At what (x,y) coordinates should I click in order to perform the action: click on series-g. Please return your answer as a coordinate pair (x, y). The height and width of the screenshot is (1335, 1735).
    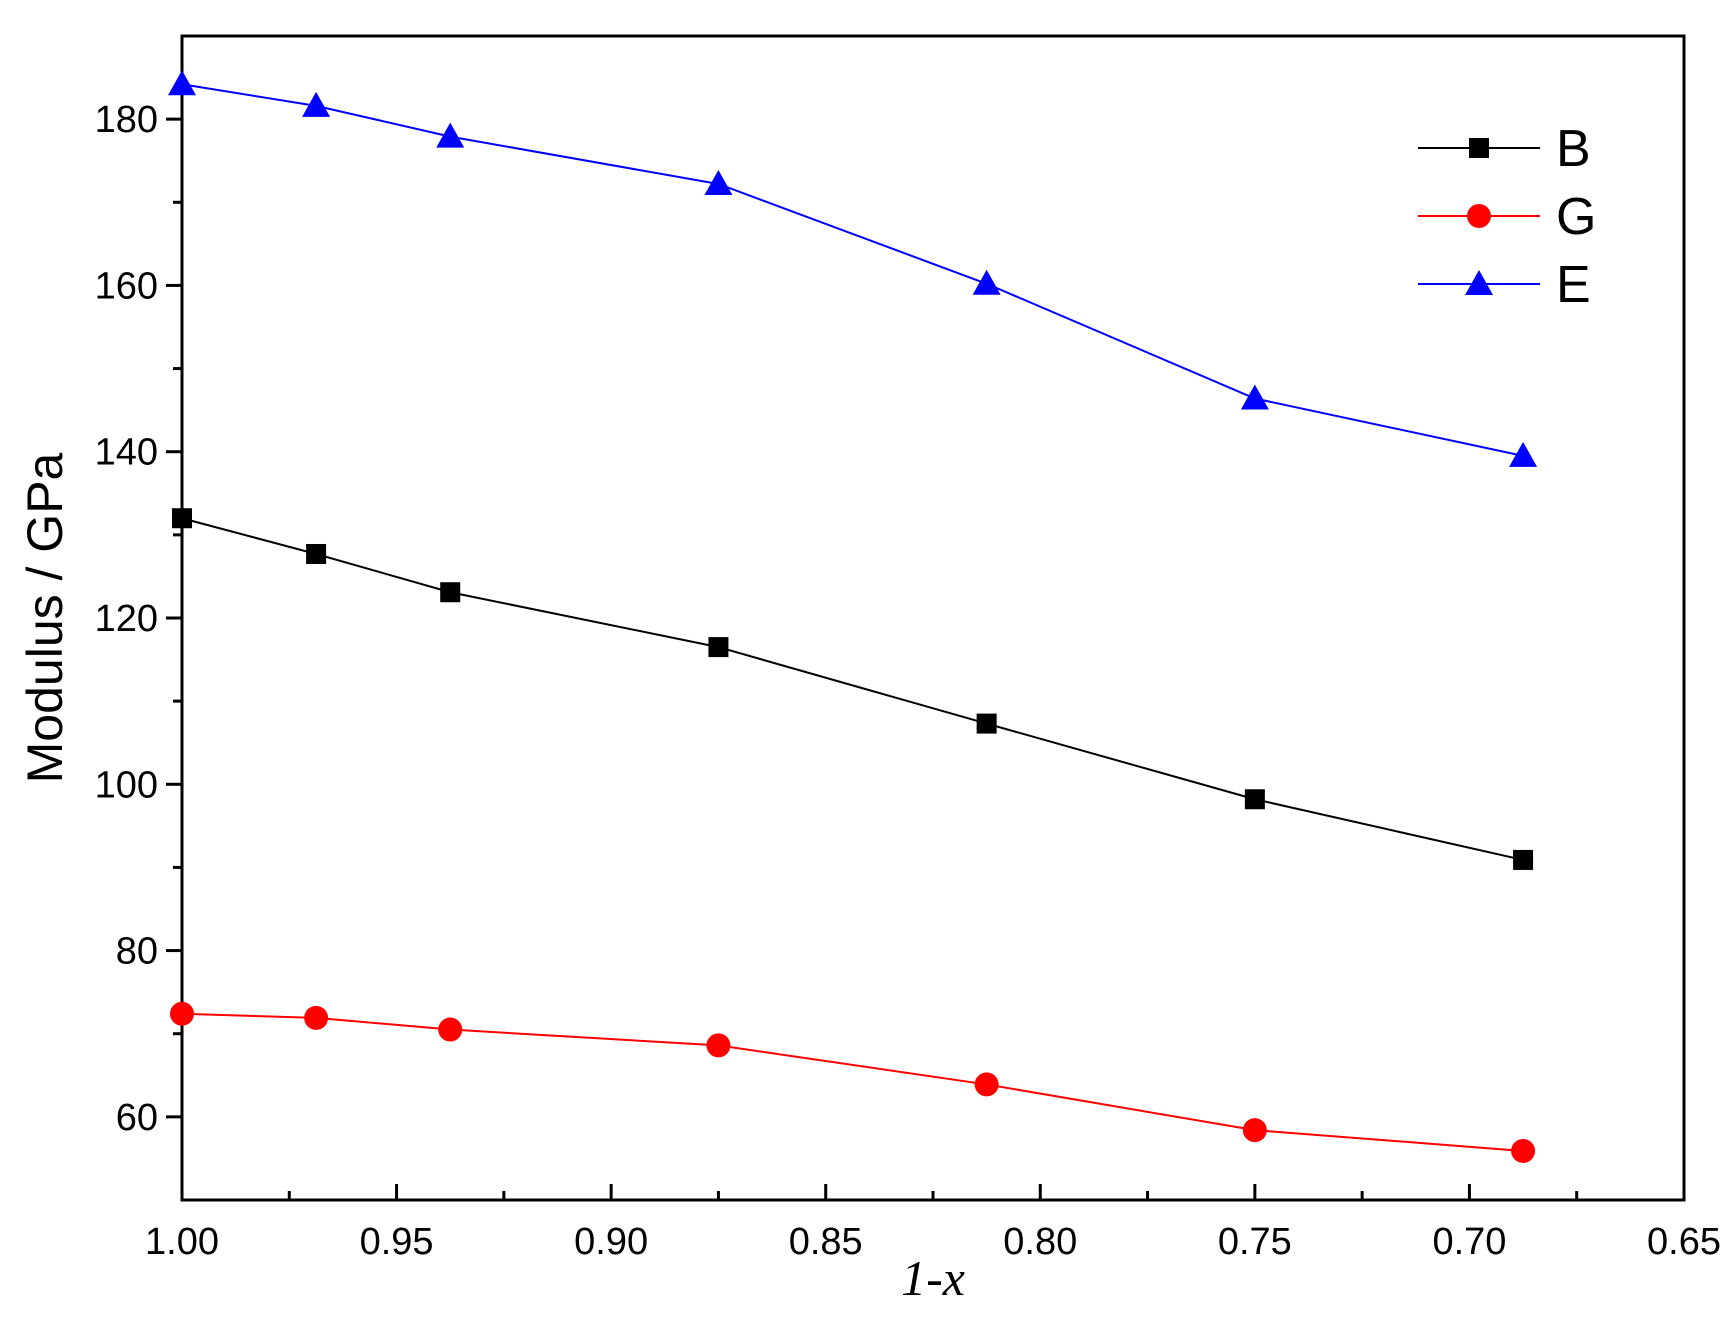
    Looking at the image, I should click on (853, 1082).